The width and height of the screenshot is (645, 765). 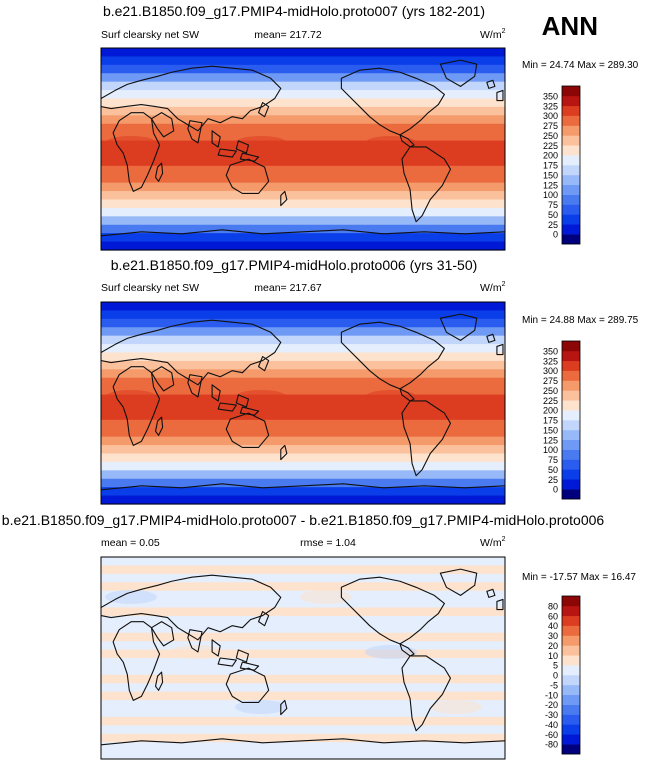 I want to click on colorbar-tick-label: 250, so click(x=550, y=136).